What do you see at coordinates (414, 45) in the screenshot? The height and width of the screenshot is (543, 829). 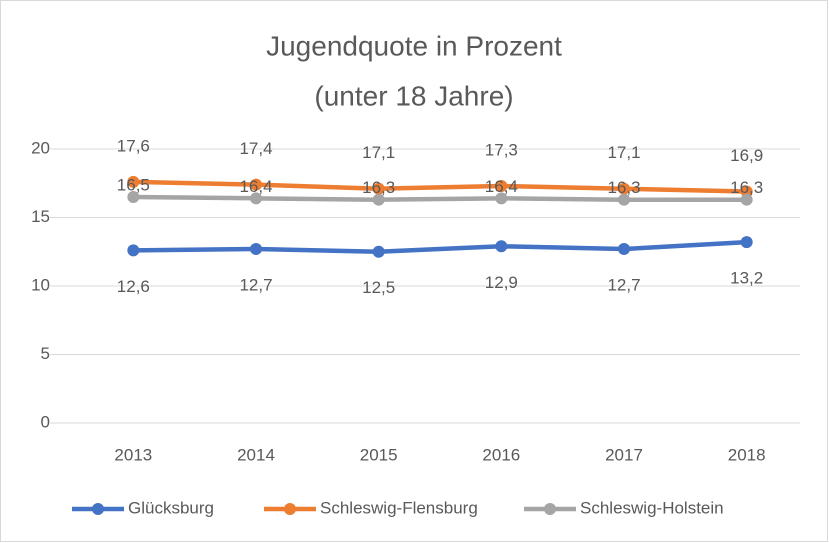 I see `chart-title: Jugendquote in Prozent` at bounding box center [414, 45].